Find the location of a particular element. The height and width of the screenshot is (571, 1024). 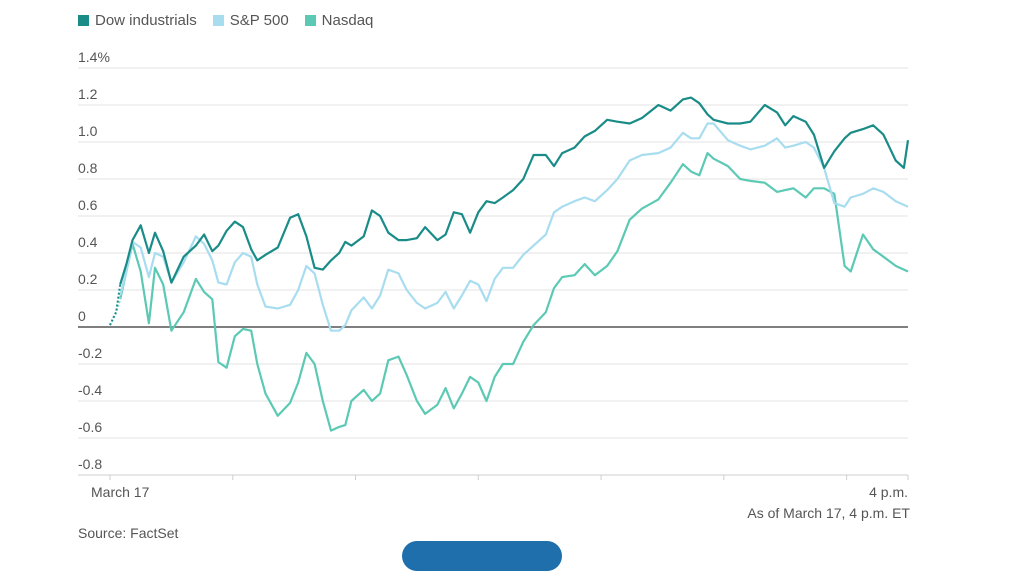

source-note: Source: FactSet is located at coordinates (128, 533).